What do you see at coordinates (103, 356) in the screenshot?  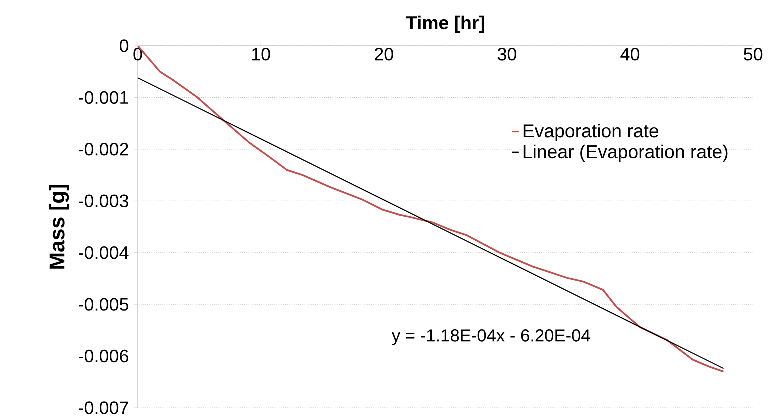 I see `y-tick-label: -0.006` at bounding box center [103, 356].